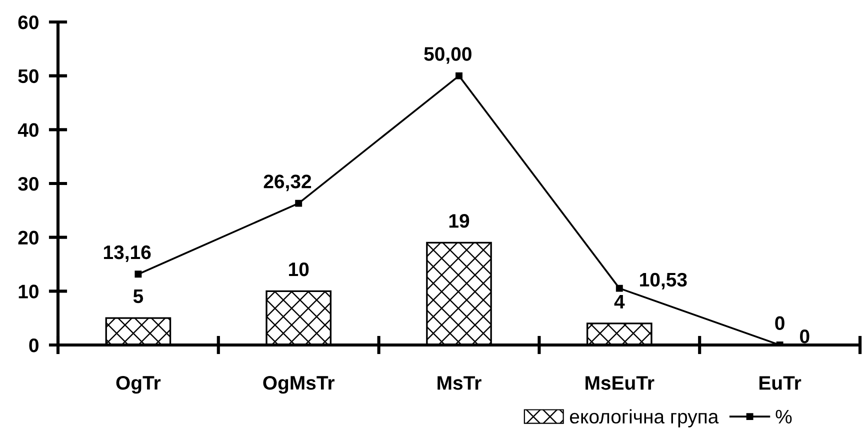 This screenshot has width=862, height=441. I want to click on data-label: 13,16, so click(127, 253).